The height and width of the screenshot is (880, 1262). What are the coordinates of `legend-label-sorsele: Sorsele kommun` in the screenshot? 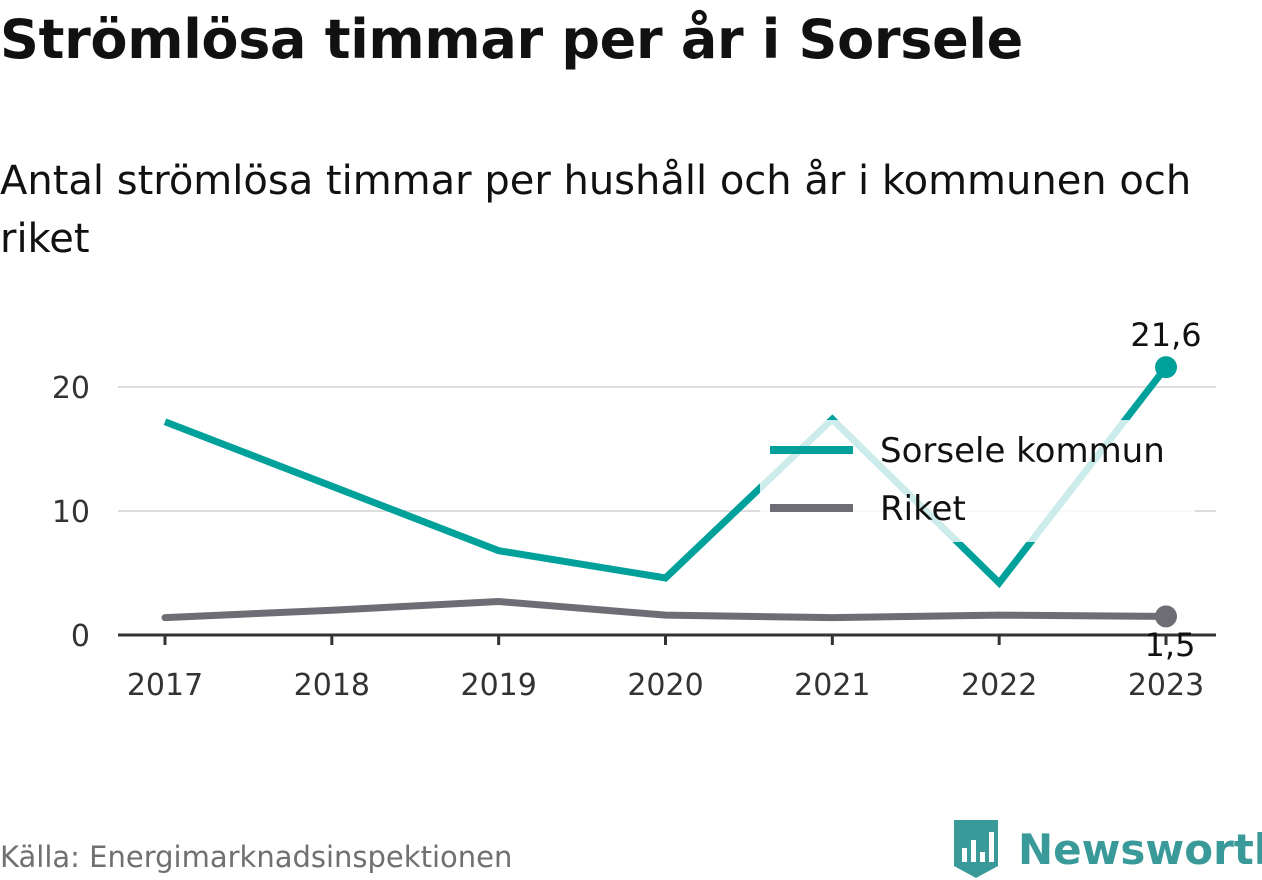 It's located at (1022, 451).